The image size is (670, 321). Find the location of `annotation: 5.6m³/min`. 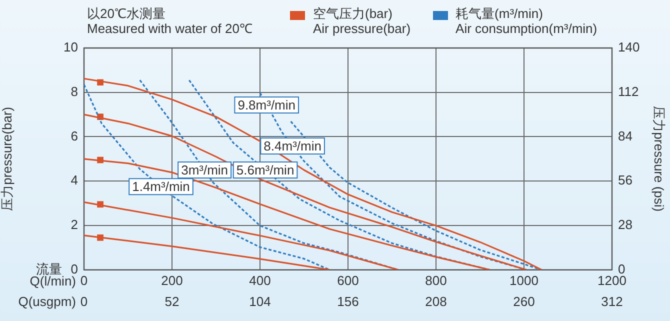

annotation: 5.6m³/min is located at coordinates (265, 170).